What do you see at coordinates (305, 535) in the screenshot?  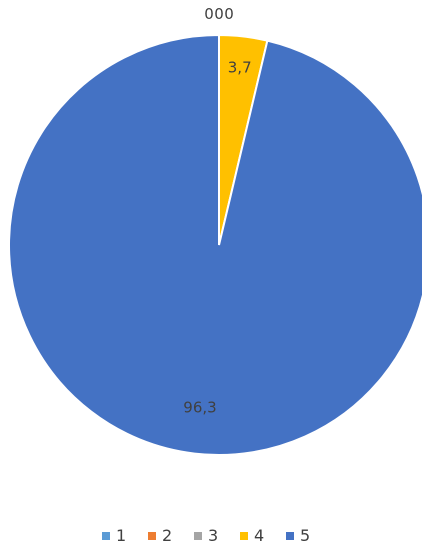 I see `legend-label-5: 5` at bounding box center [305, 535].